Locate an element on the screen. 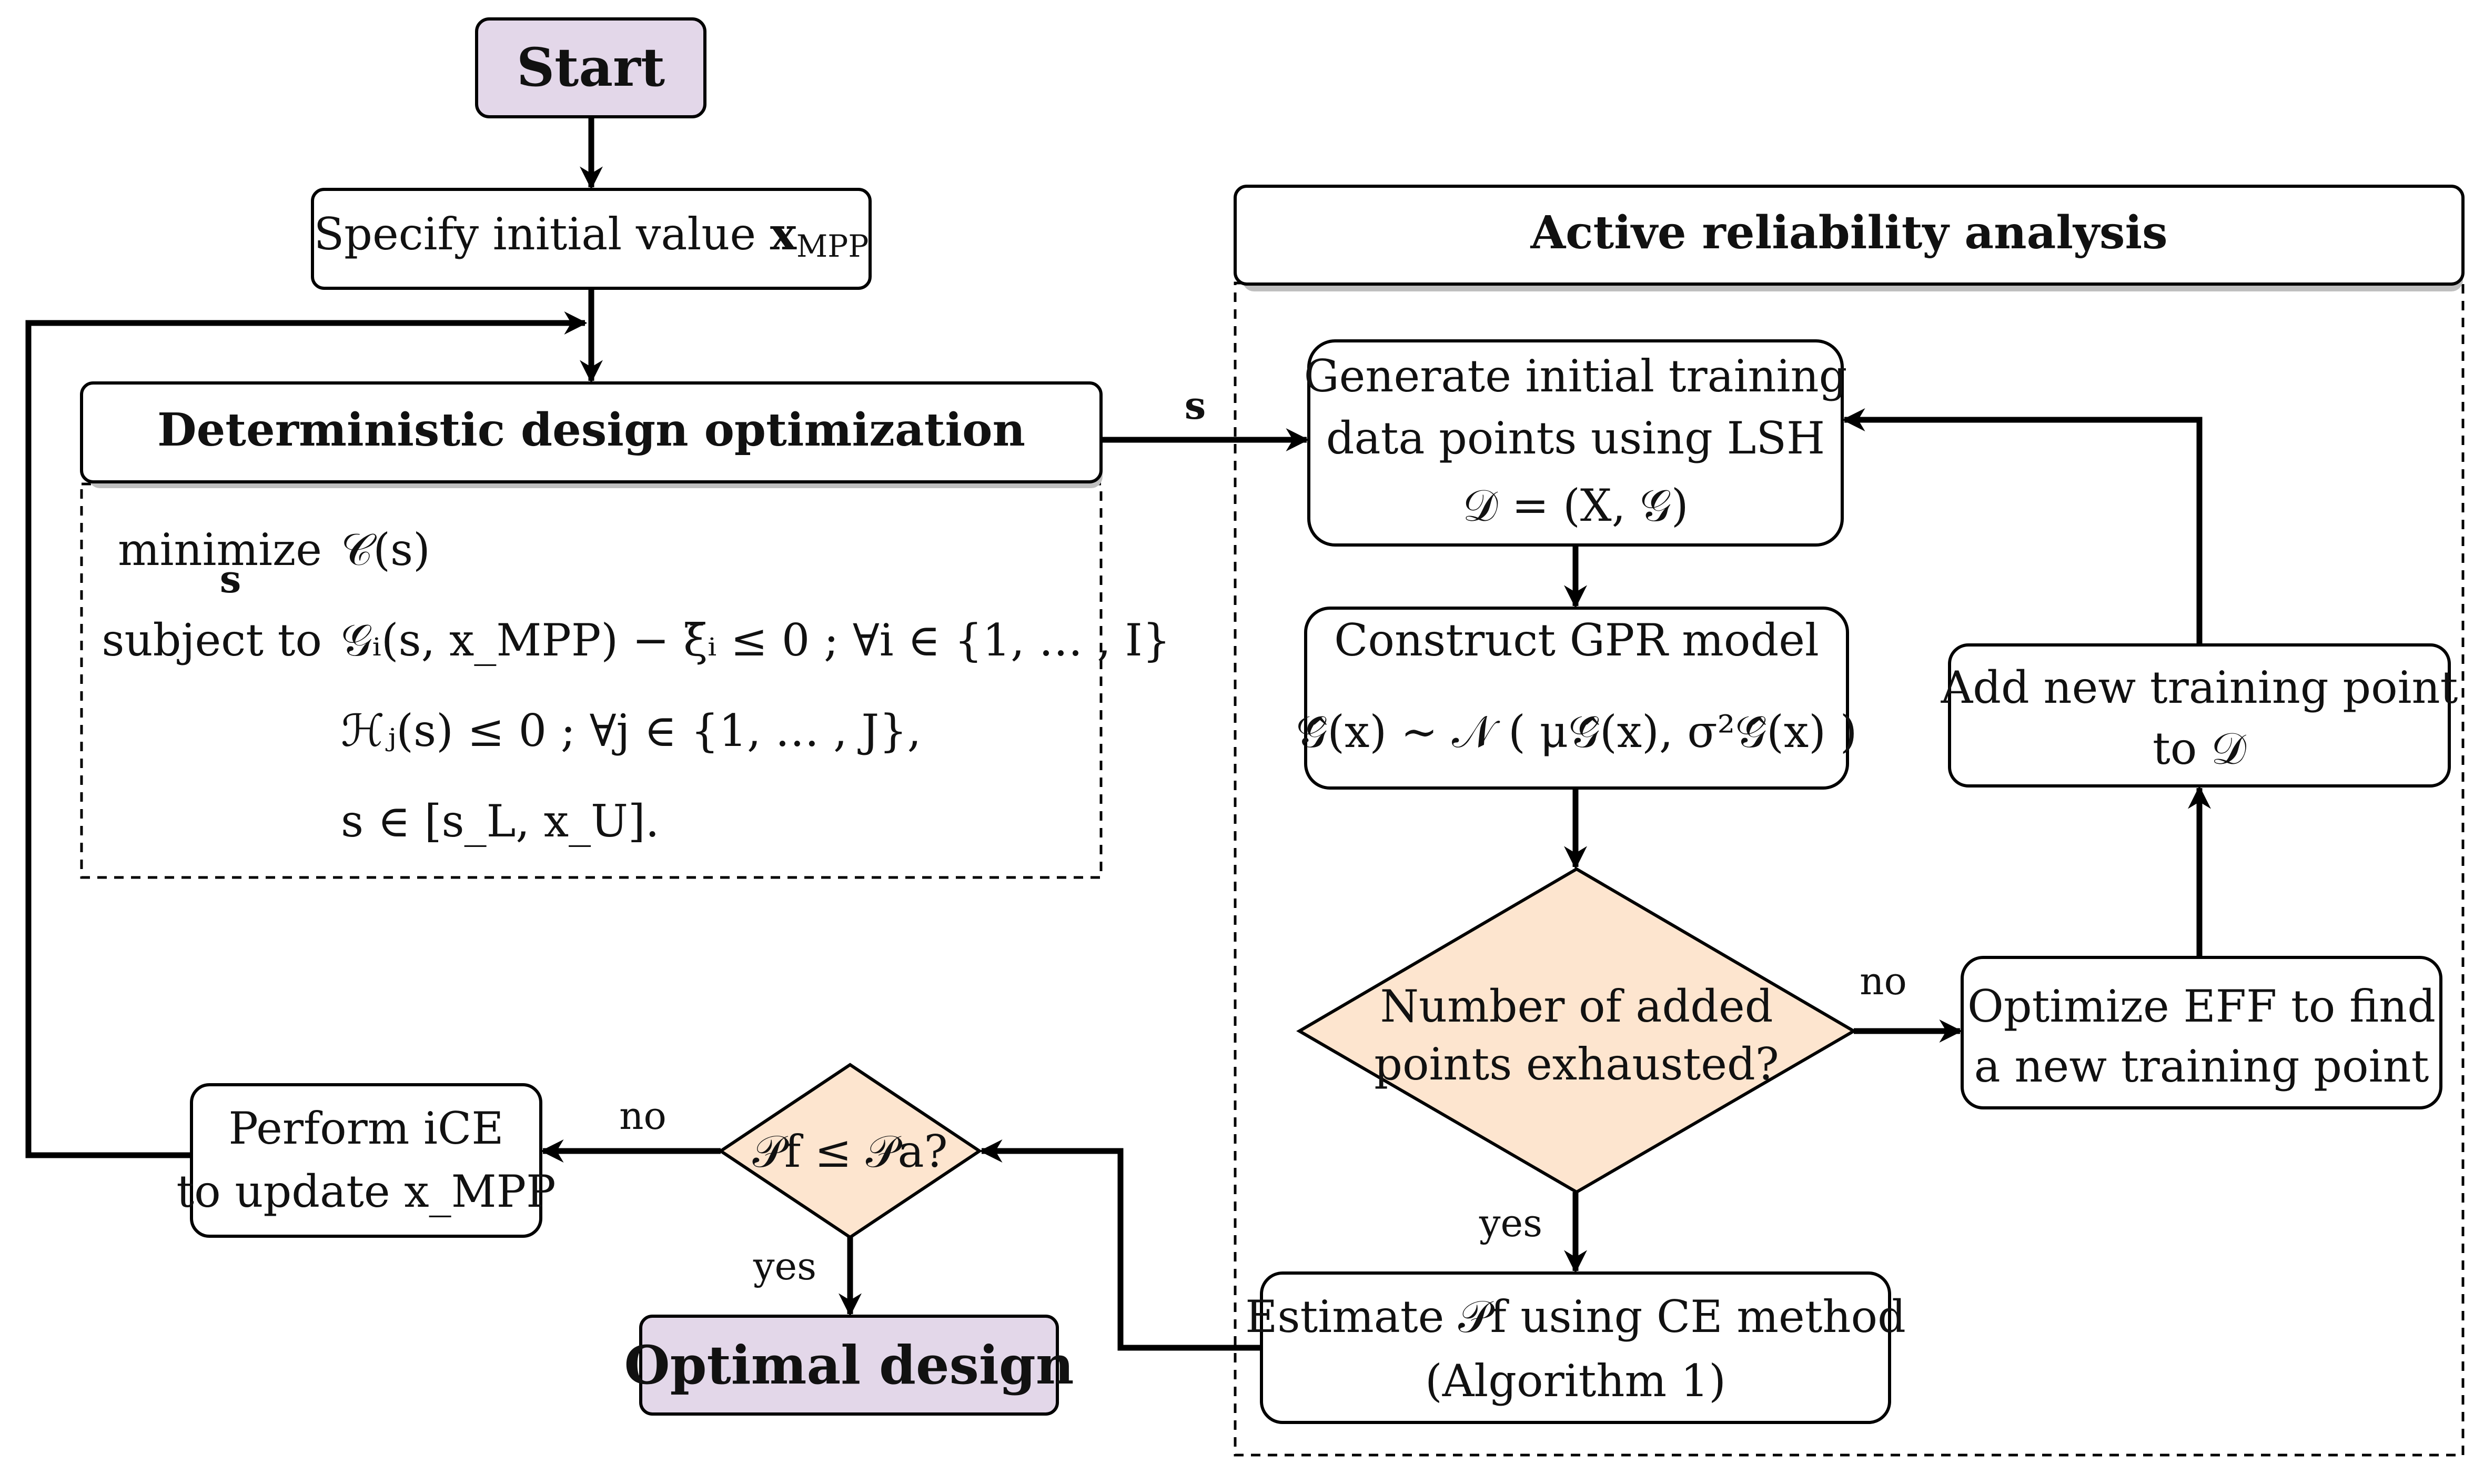 This screenshot has width=2484, height=1484. edge-label-pf-no: no is located at coordinates (643, 1116).